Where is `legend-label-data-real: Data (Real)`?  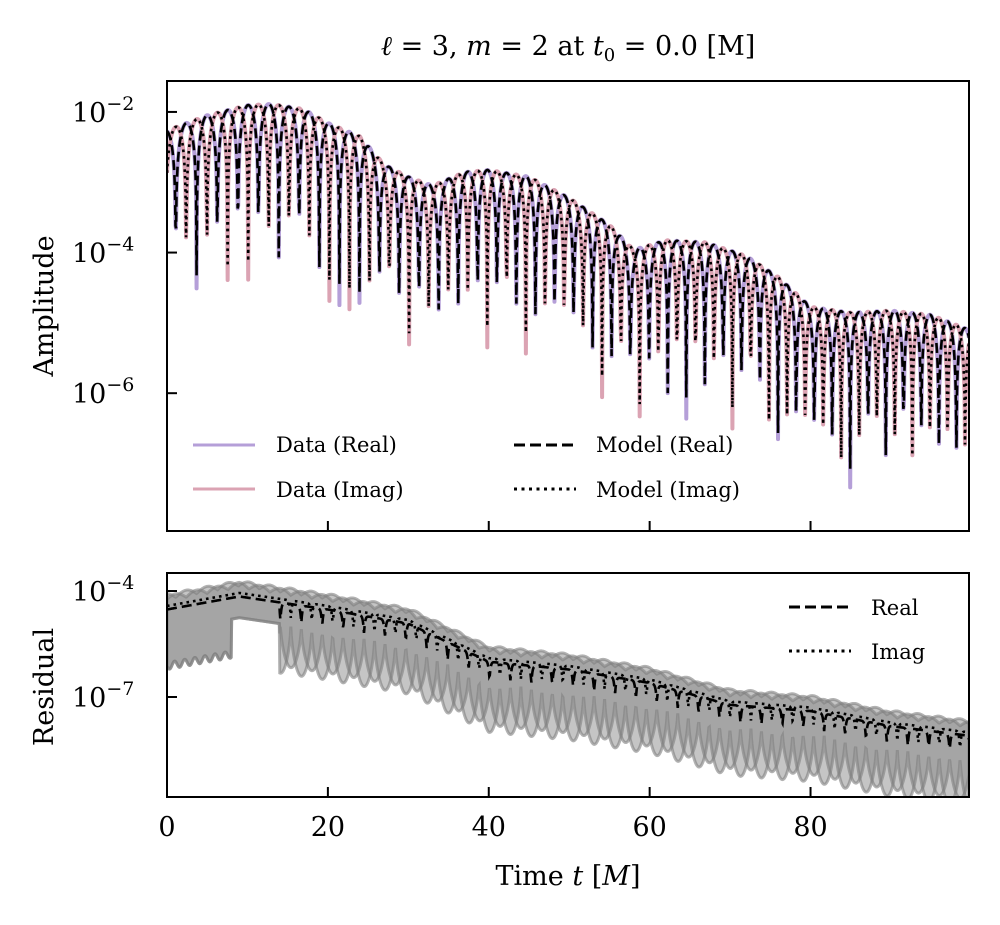 legend-label-data-real: Data (Real) is located at coordinates (336, 445).